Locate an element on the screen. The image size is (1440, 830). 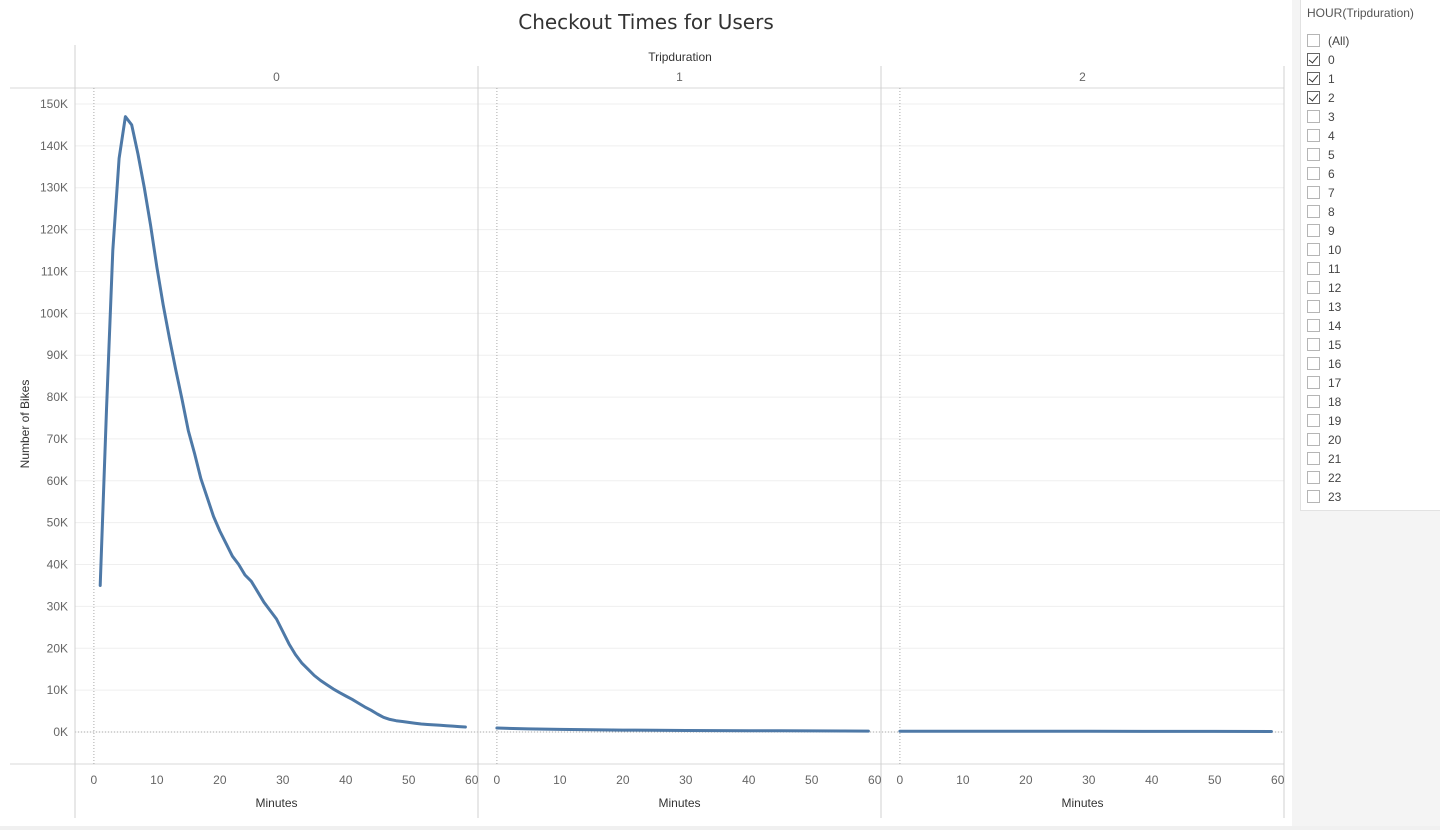
filter-item: 8 is located at coordinates (1328, 211).